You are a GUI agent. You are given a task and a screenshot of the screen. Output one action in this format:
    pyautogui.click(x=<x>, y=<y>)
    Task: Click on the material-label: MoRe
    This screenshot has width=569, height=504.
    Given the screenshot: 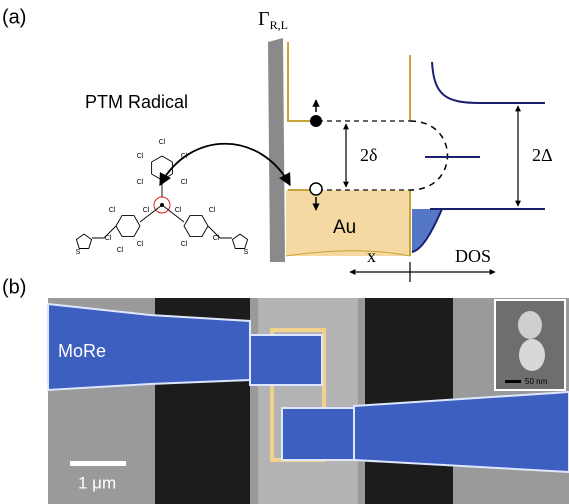 What is the action you would take?
    pyautogui.click(x=82, y=351)
    